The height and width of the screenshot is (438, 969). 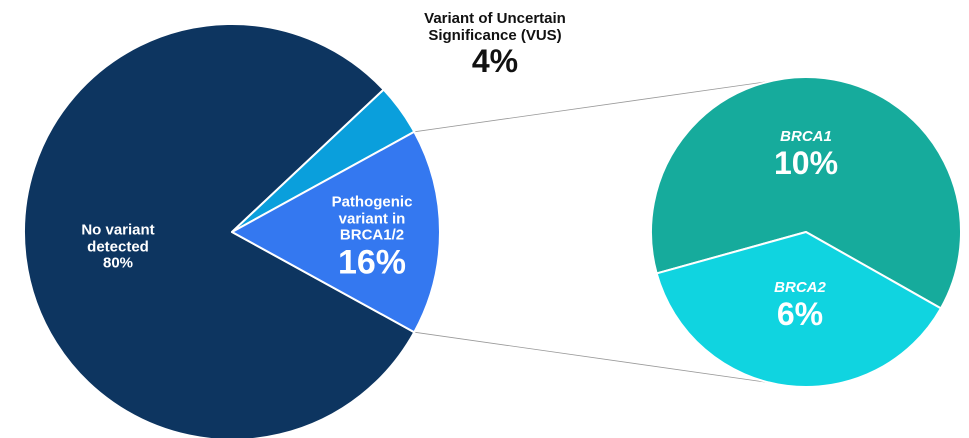 What do you see at coordinates (372, 262) in the screenshot?
I see `slice-value: 16%` at bounding box center [372, 262].